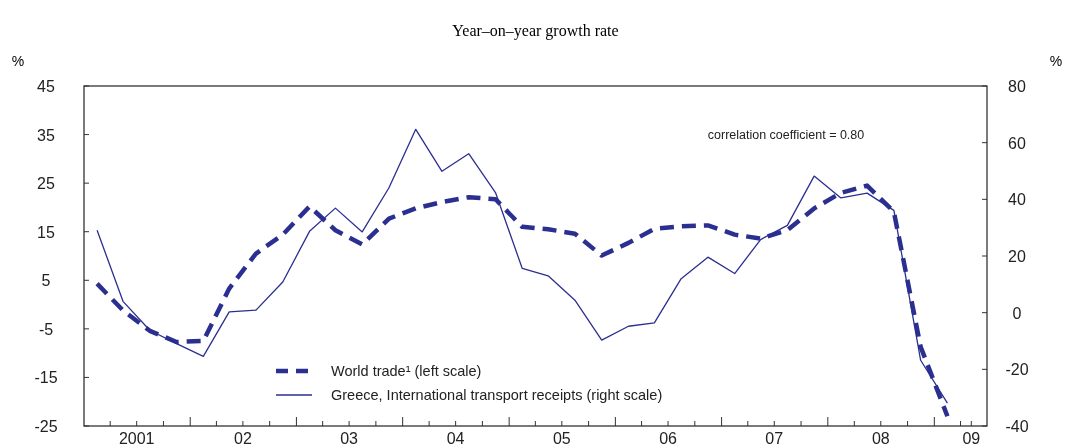 The height and width of the screenshot is (448, 1069). Describe the element at coordinates (668, 438) in the screenshot. I see `x-tick-label: 06` at that location.